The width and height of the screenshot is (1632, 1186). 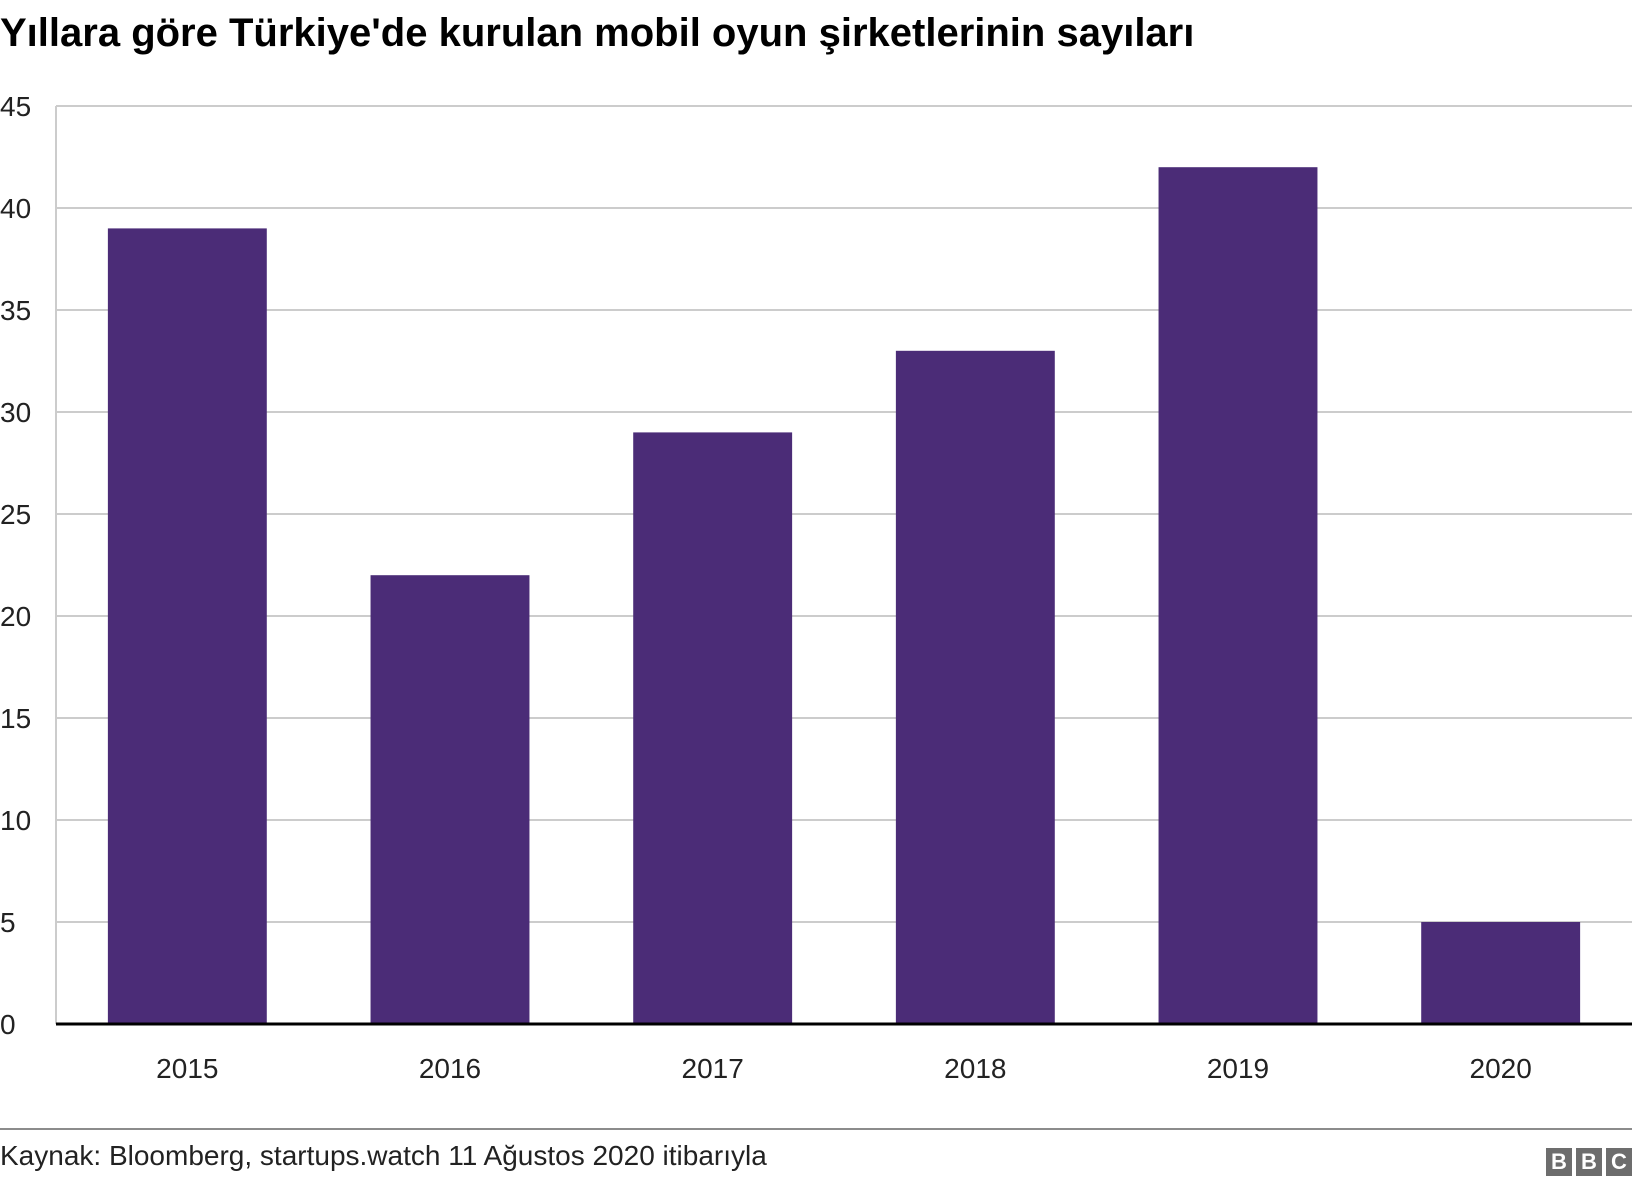 What do you see at coordinates (15, 310) in the screenshot?
I see `y-tick-label: 35` at bounding box center [15, 310].